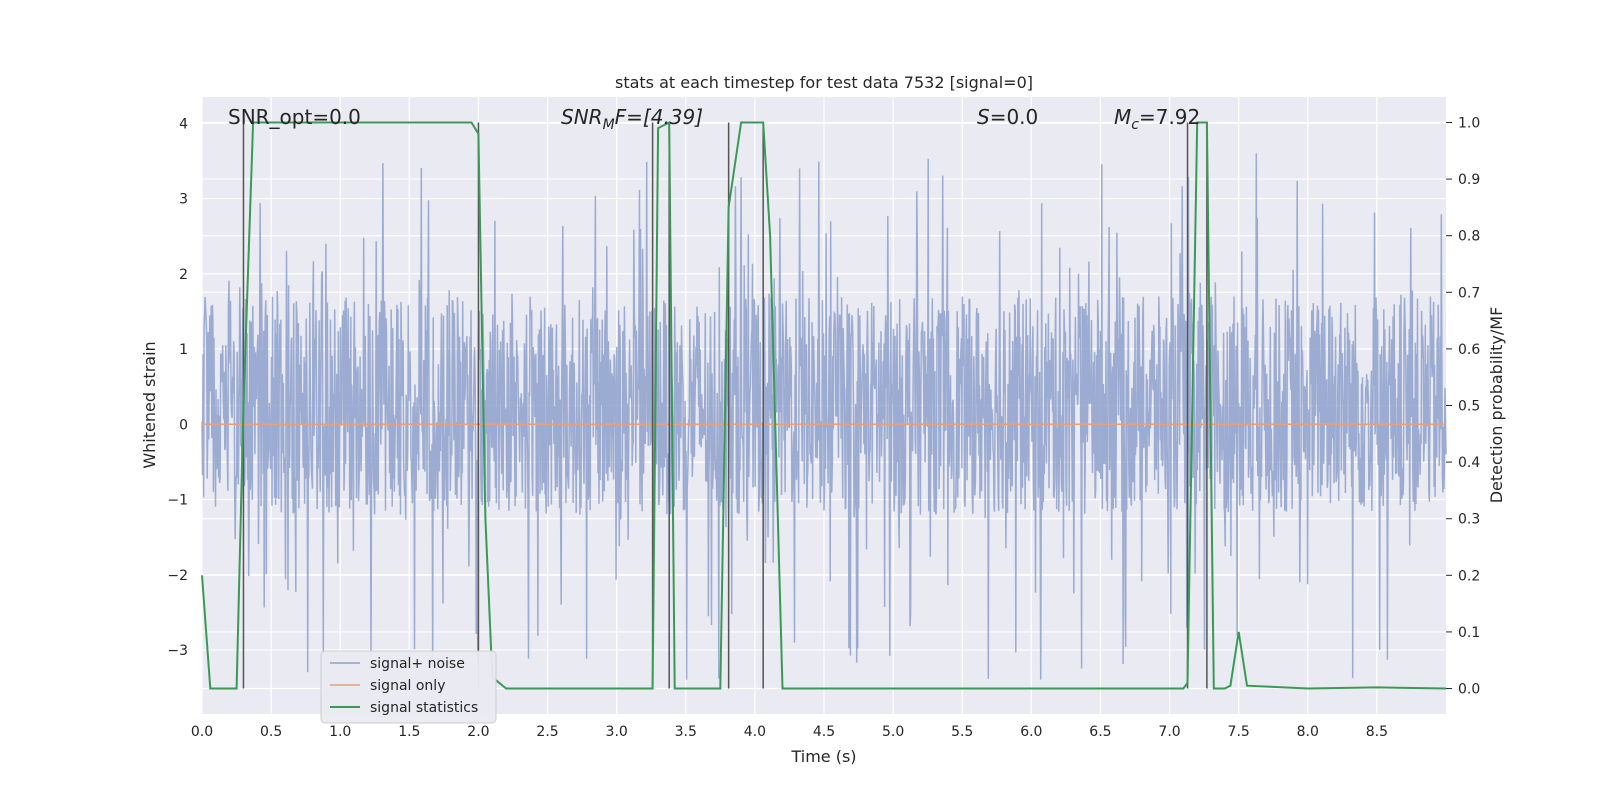  Describe the element at coordinates (202, 732) in the screenshot. I see `x-tick-label: 0.0` at that location.